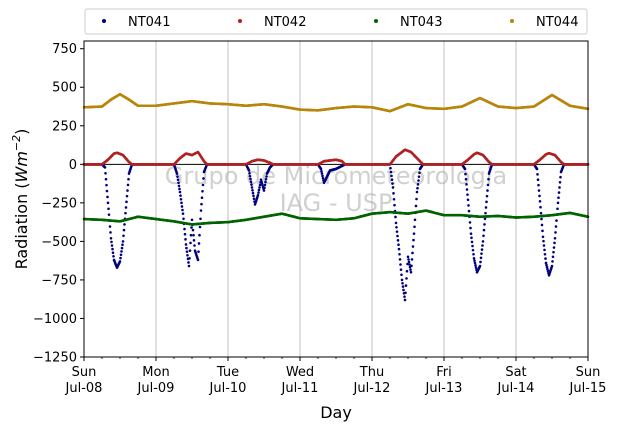  What do you see at coordinates (21, 225) in the screenshot?
I see `y-axis-title-prefix: Radiation (` at bounding box center [21, 225].